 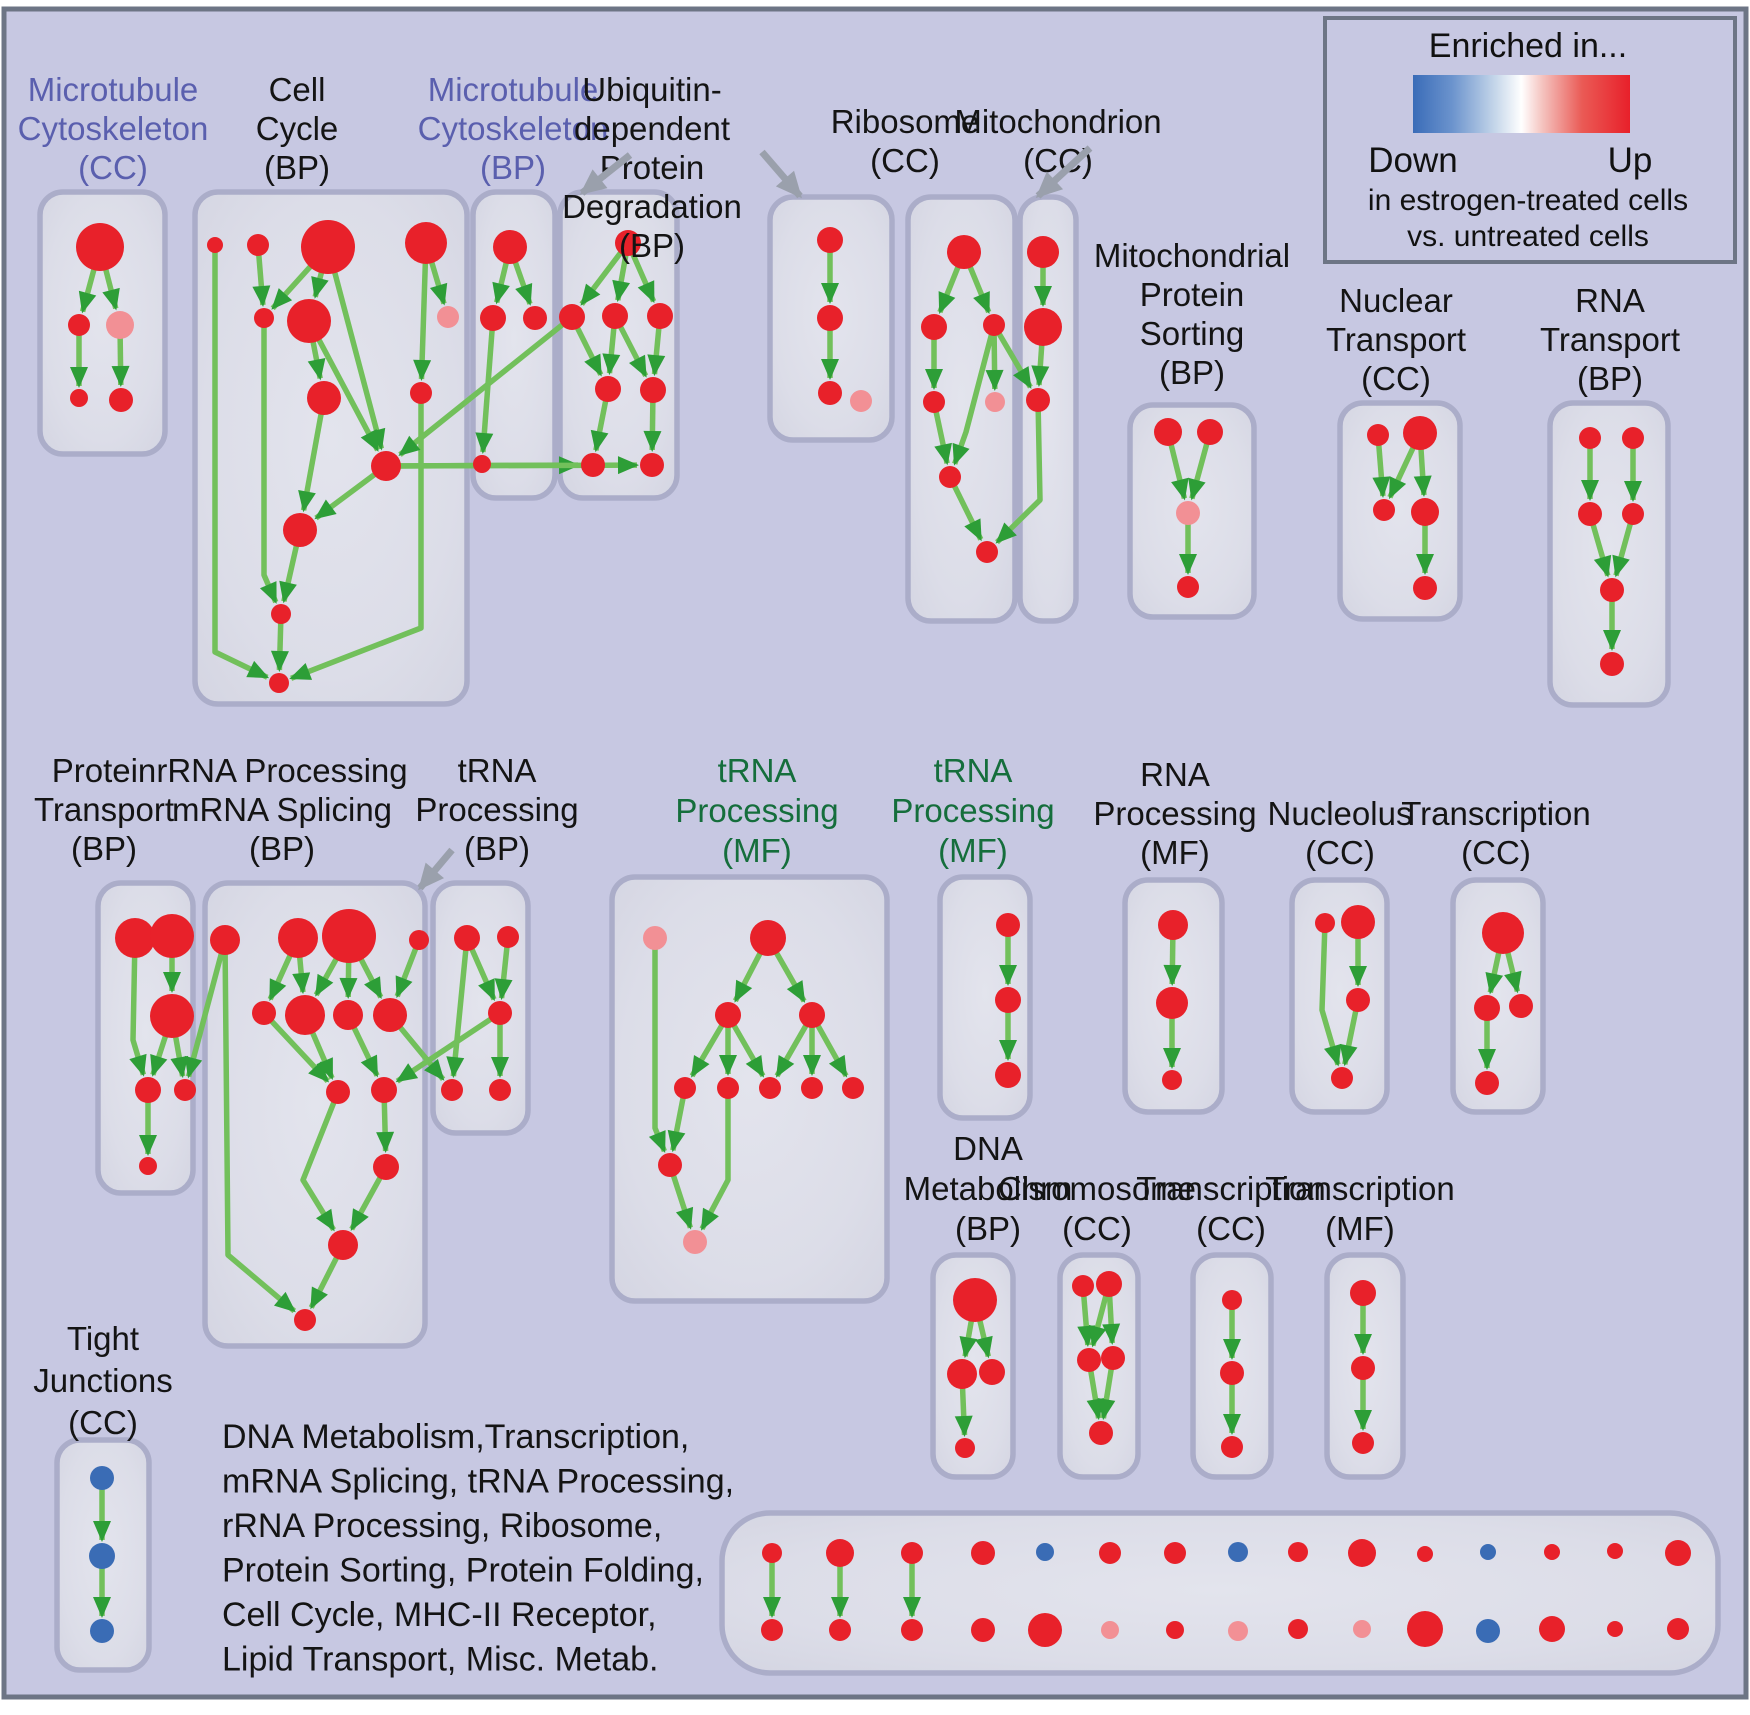 What do you see at coordinates (1220, 1593) in the screenshot?
I see `mixed-terms-cluster-box` at bounding box center [1220, 1593].